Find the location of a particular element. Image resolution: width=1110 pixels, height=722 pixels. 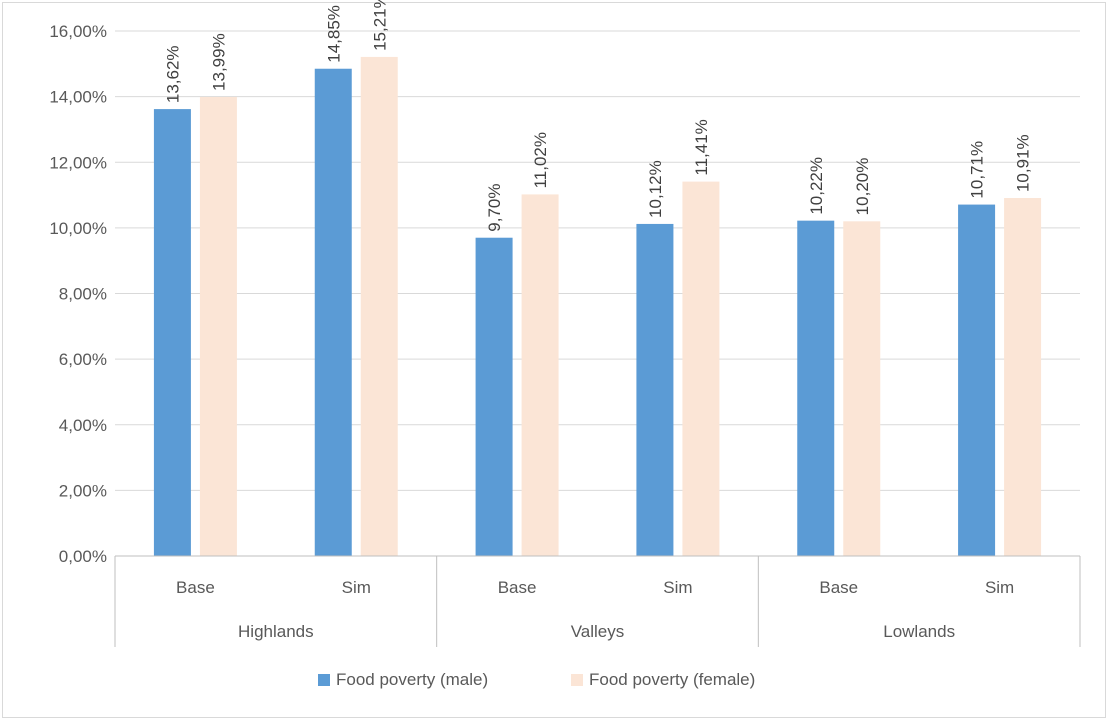

data-label: 11,41% is located at coordinates (701, 147).